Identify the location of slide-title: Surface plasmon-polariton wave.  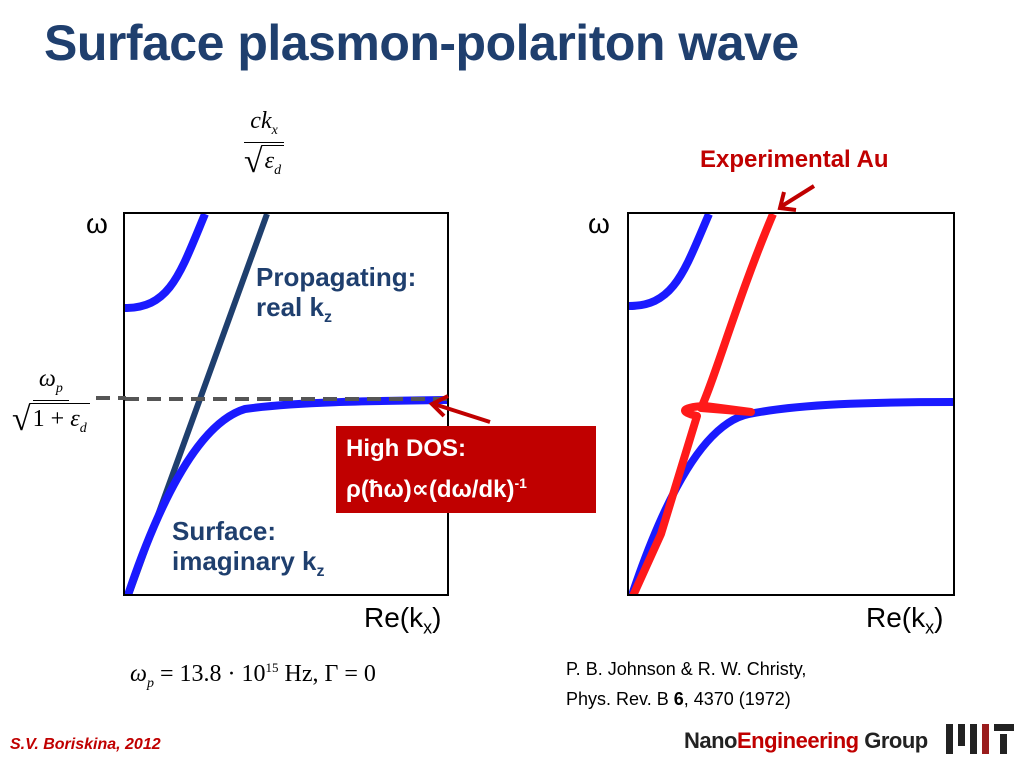
(421, 43).